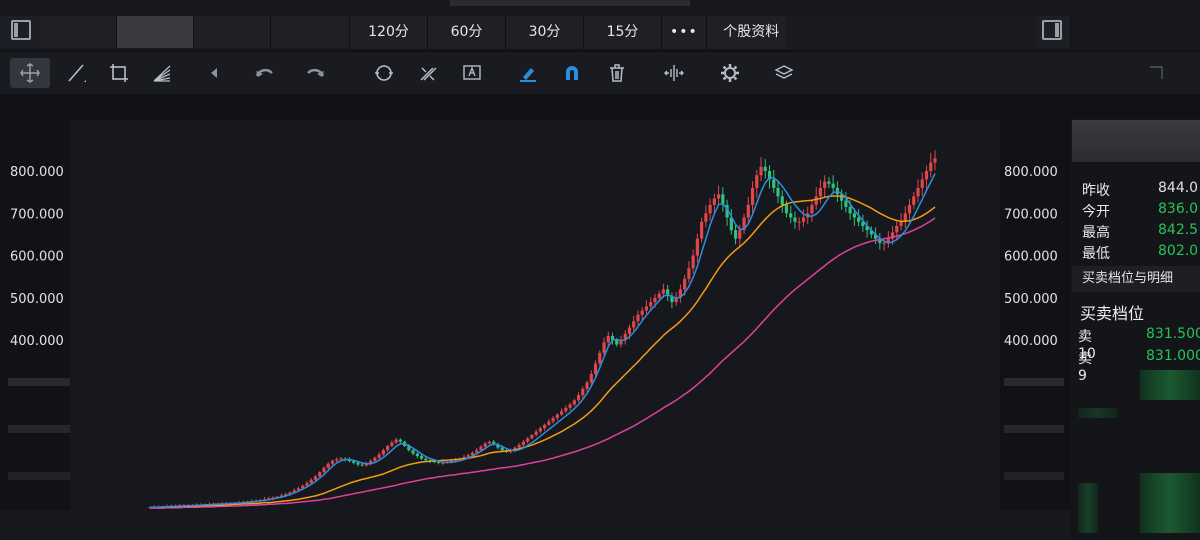 Image resolution: width=1200 pixels, height=540 pixels. I want to click on tab-30min: 30分, so click(545, 32).